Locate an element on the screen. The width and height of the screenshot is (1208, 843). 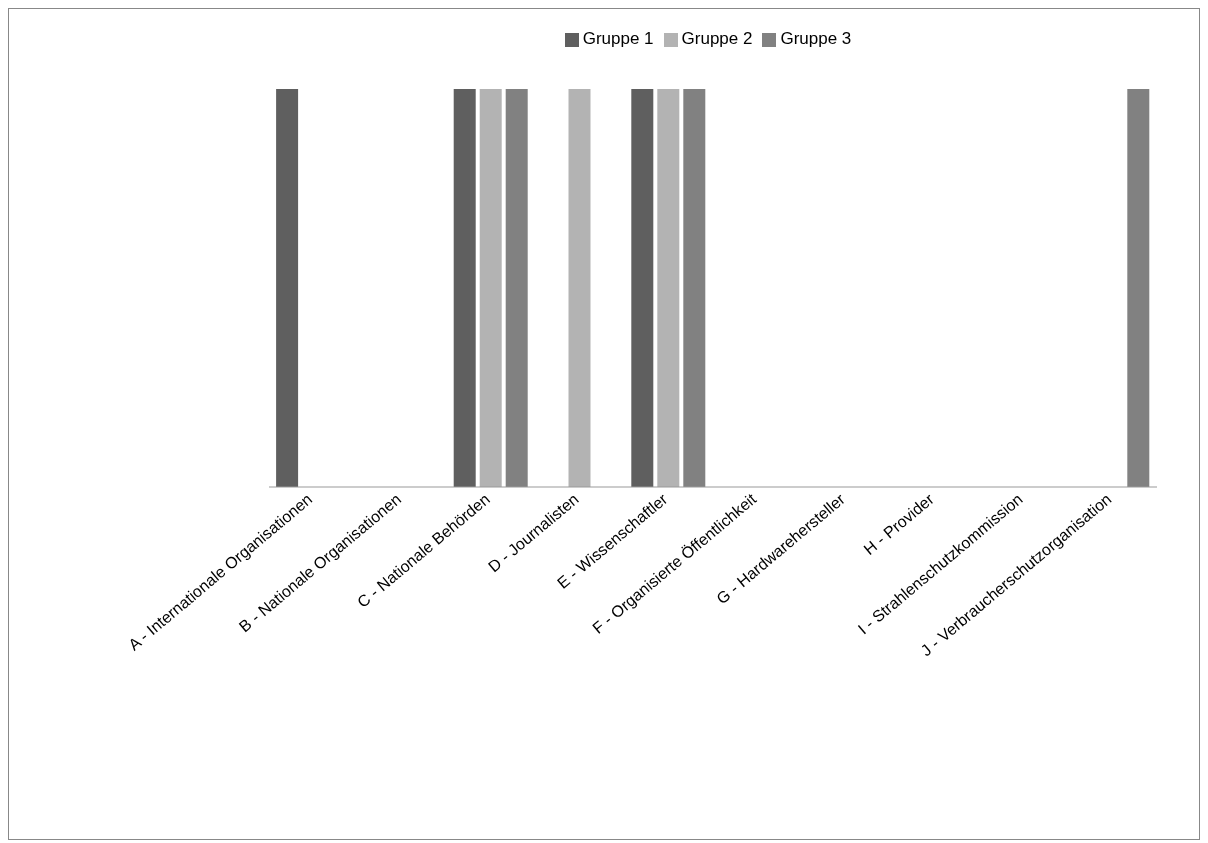
legend-label: Gruppe 3 is located at coordinates (816, 38).